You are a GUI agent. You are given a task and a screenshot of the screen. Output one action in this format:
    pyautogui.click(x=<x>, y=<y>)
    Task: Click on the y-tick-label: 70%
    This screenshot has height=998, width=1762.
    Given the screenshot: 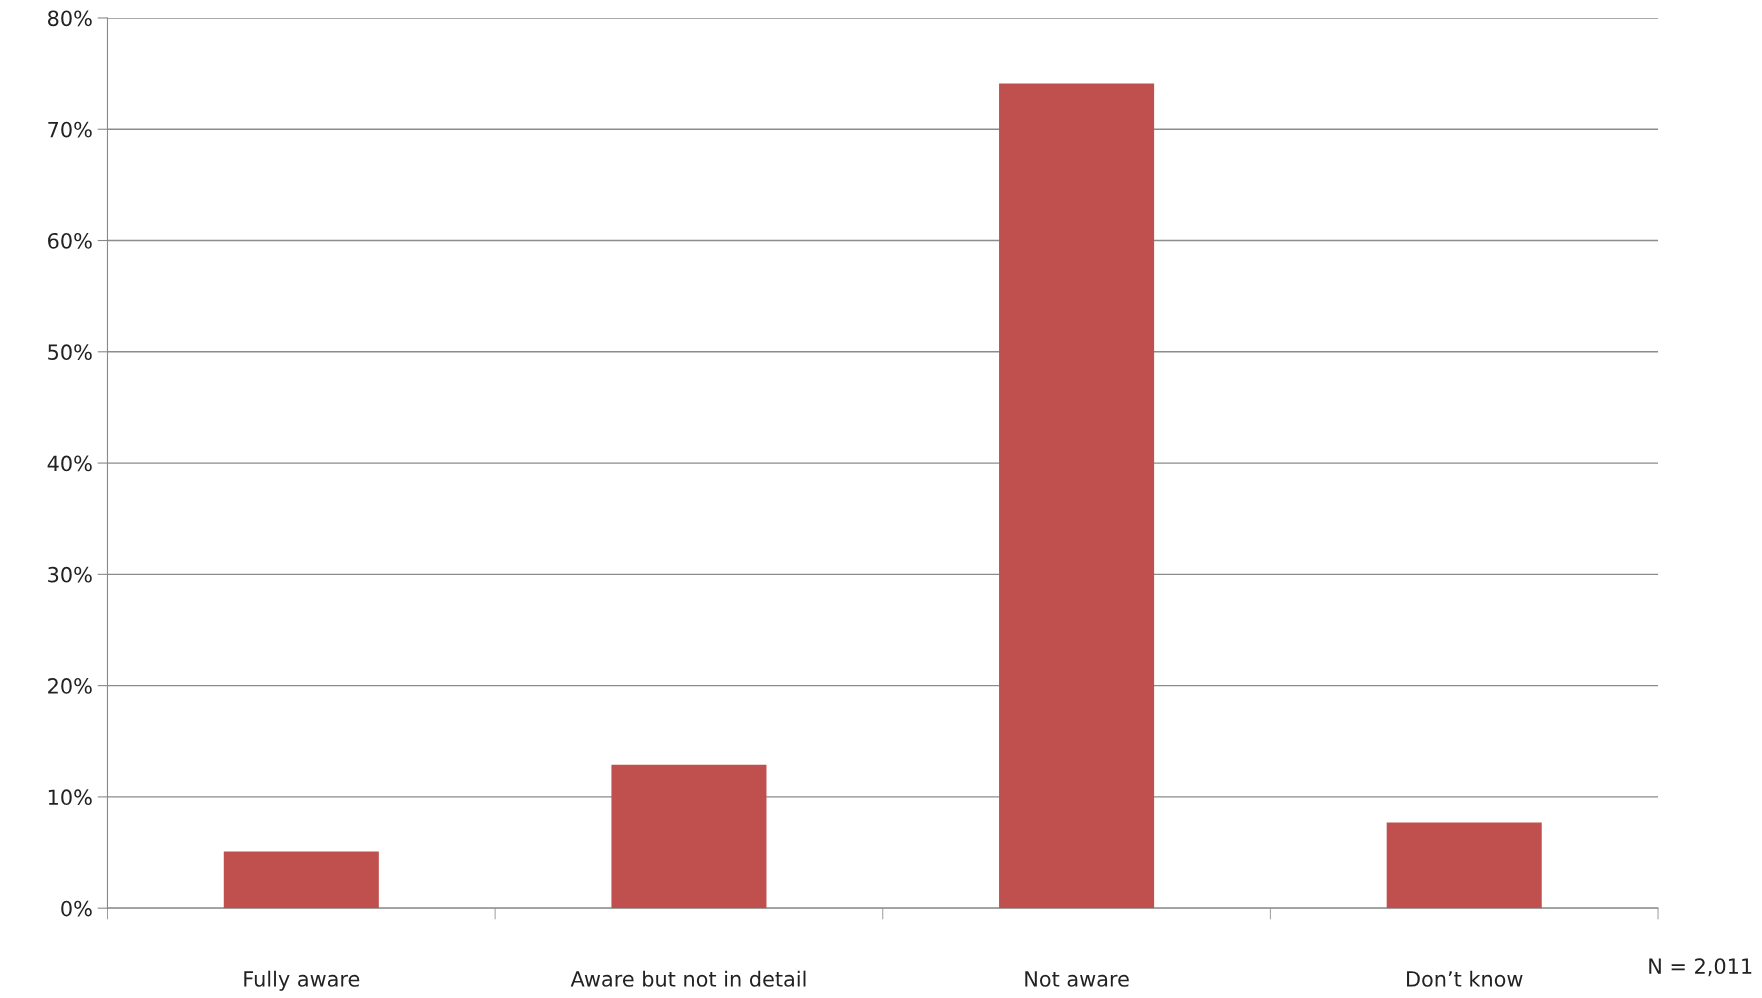 What is the action you would take?
    pyautogui.click(x=70, y=129)
    